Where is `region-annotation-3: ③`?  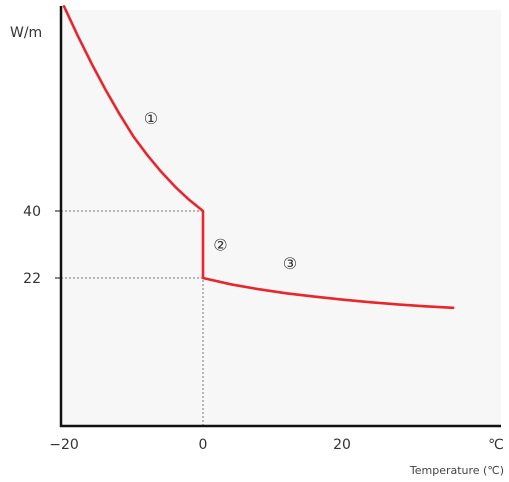 region-annotation-3: ③ is located at coordinates (290, 263).